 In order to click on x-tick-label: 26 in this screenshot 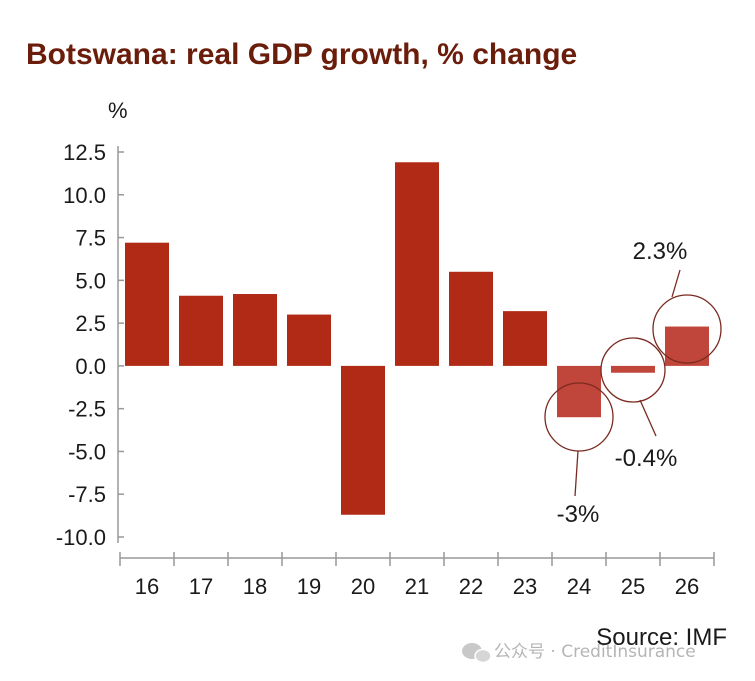, I will do `click(687, 586)`.